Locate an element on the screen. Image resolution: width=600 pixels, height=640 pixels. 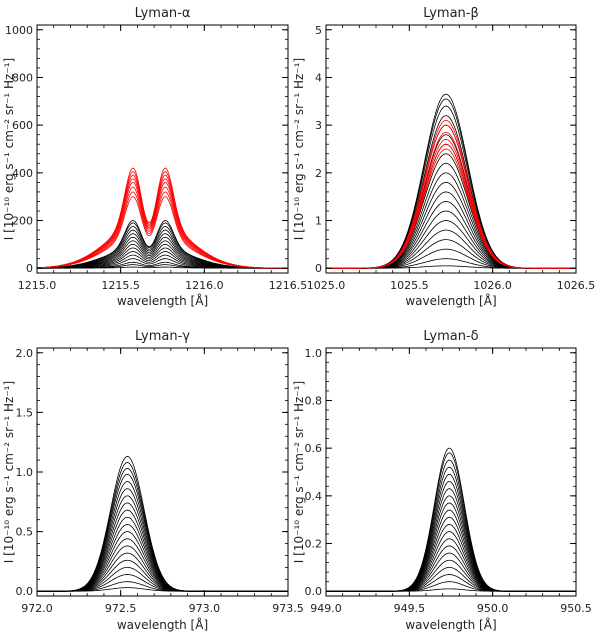
y-tick-label: 0.8 is located at coordinates (314, 400).